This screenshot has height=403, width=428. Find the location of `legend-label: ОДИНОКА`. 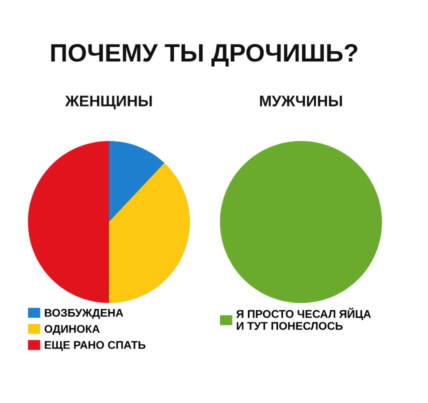

legend-label: ОДИНОКА is located at coordinates (72, 329).